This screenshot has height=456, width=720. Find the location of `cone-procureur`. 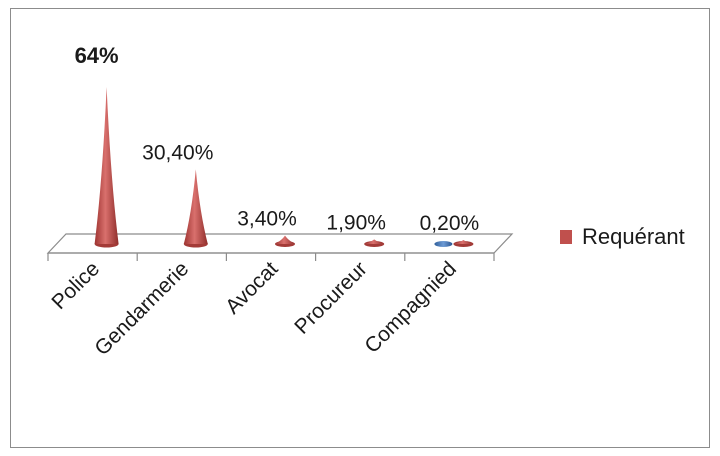

cone-procureur is located at coordinates (374, 243).